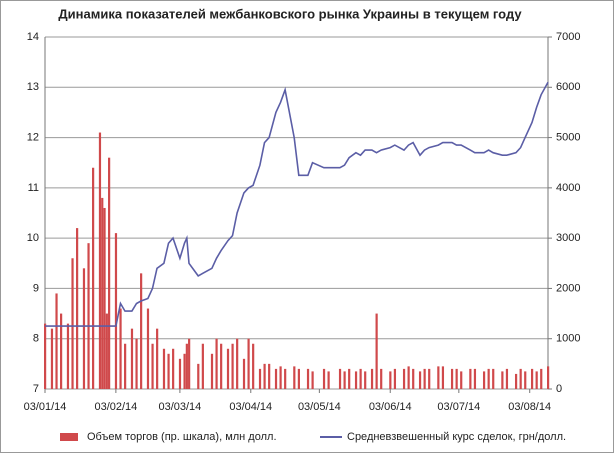 The height and width of the screenshot is (458, 614). Describe the element at coordinates (115, 407) in the screenshot. I see `x-tick-label: 03/02/14` at that location.